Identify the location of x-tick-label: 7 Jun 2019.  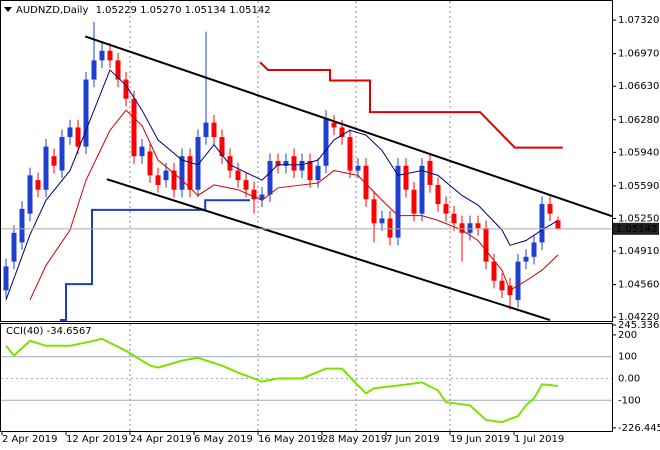
(413, 439).